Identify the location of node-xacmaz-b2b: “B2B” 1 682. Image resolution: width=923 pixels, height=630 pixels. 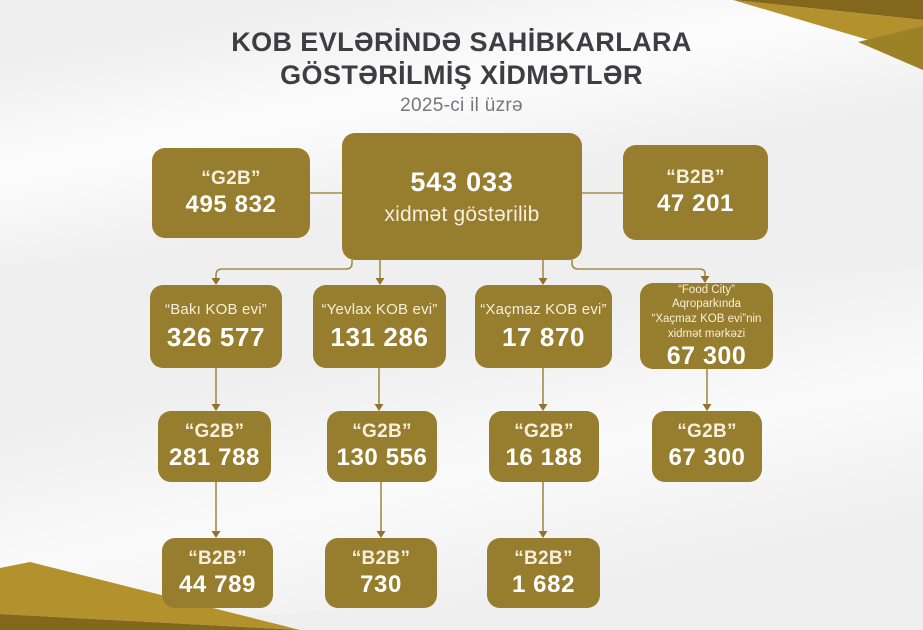
(543, 573).